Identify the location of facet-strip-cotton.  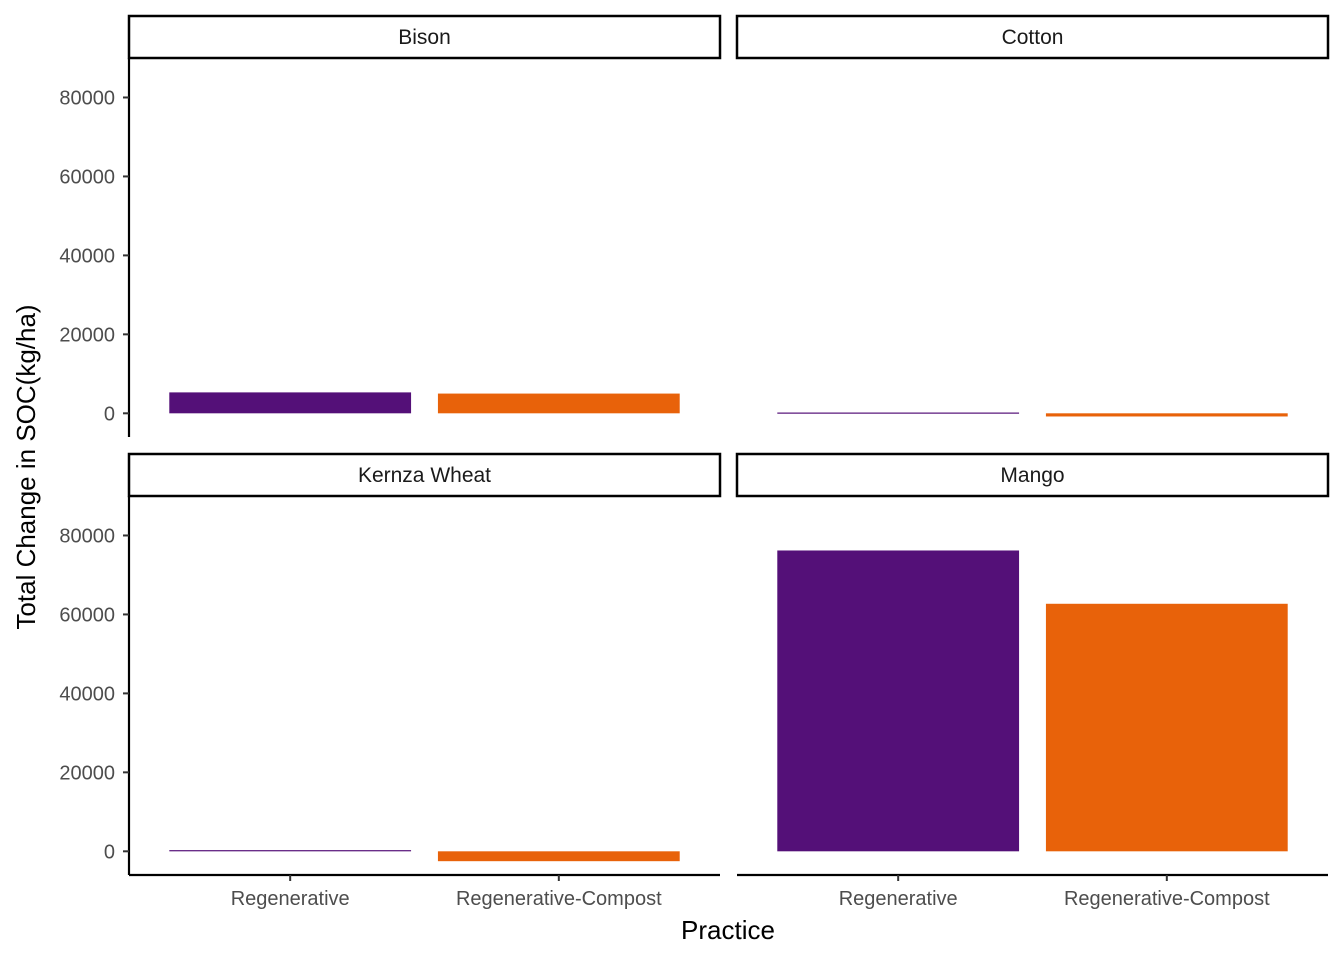
(1032, 37).